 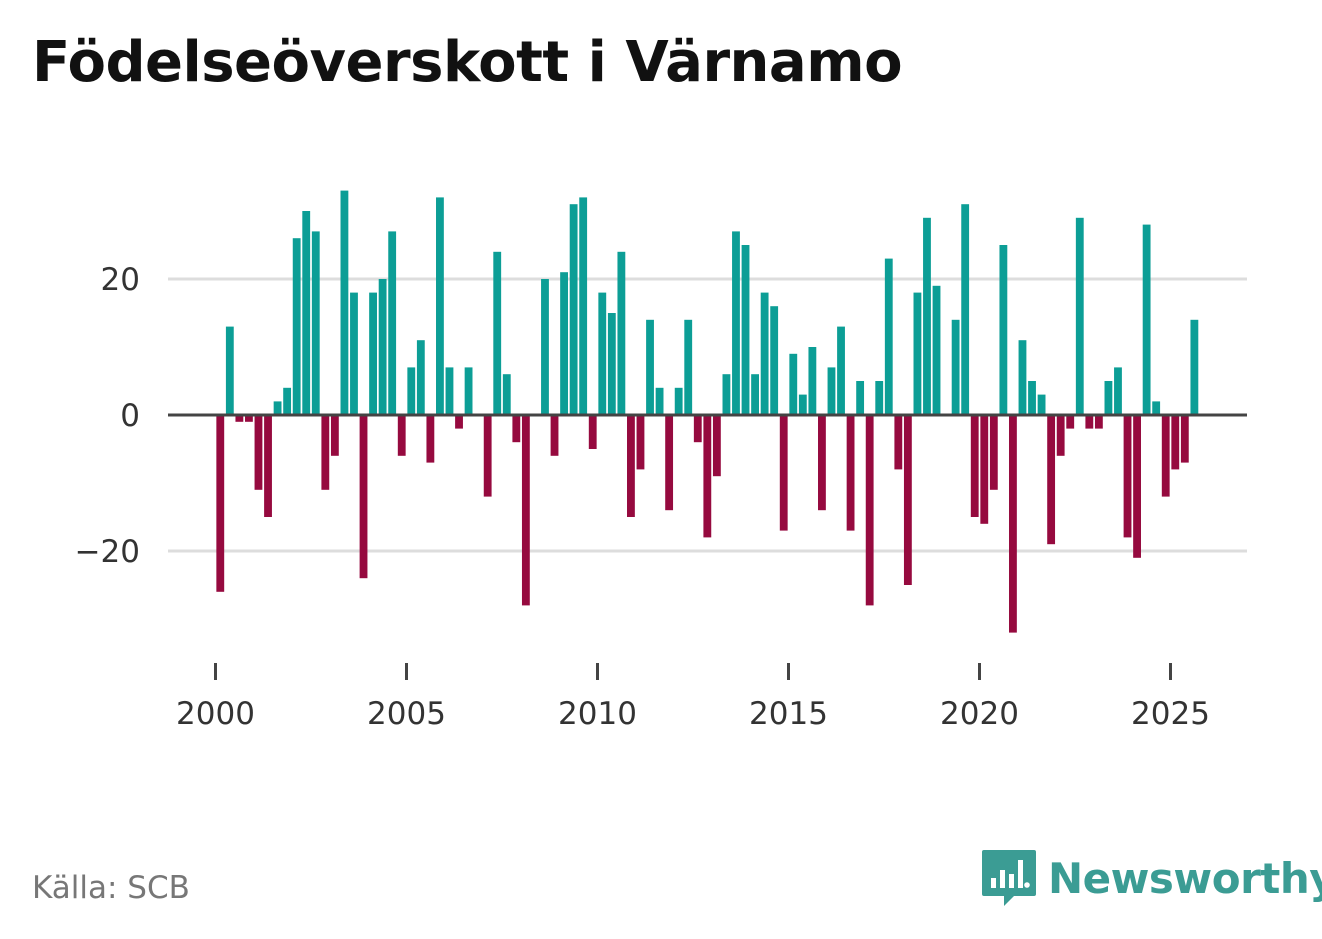 What do you see at coordinates (120, 280) in the screenshot?
I see `y-tick-label: 20` at bounding box center [120, 280].